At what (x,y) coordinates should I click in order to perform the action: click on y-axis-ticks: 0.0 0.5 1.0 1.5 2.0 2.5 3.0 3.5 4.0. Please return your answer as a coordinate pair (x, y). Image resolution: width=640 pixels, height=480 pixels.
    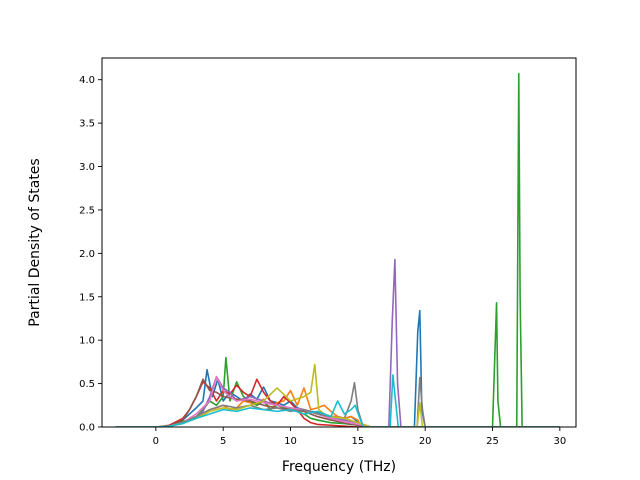
    Looking at the image, I should click on (90, 254).